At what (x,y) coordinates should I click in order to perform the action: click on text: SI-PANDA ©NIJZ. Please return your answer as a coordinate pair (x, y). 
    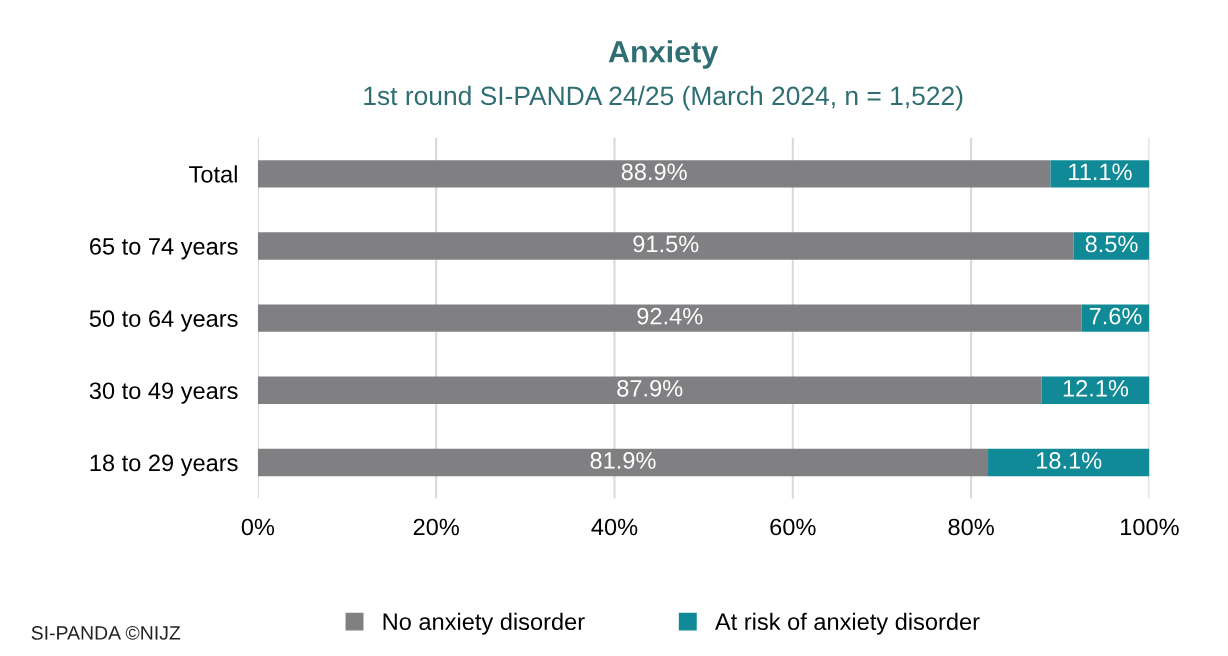
    Looking at the image, I should click on (106, 633).